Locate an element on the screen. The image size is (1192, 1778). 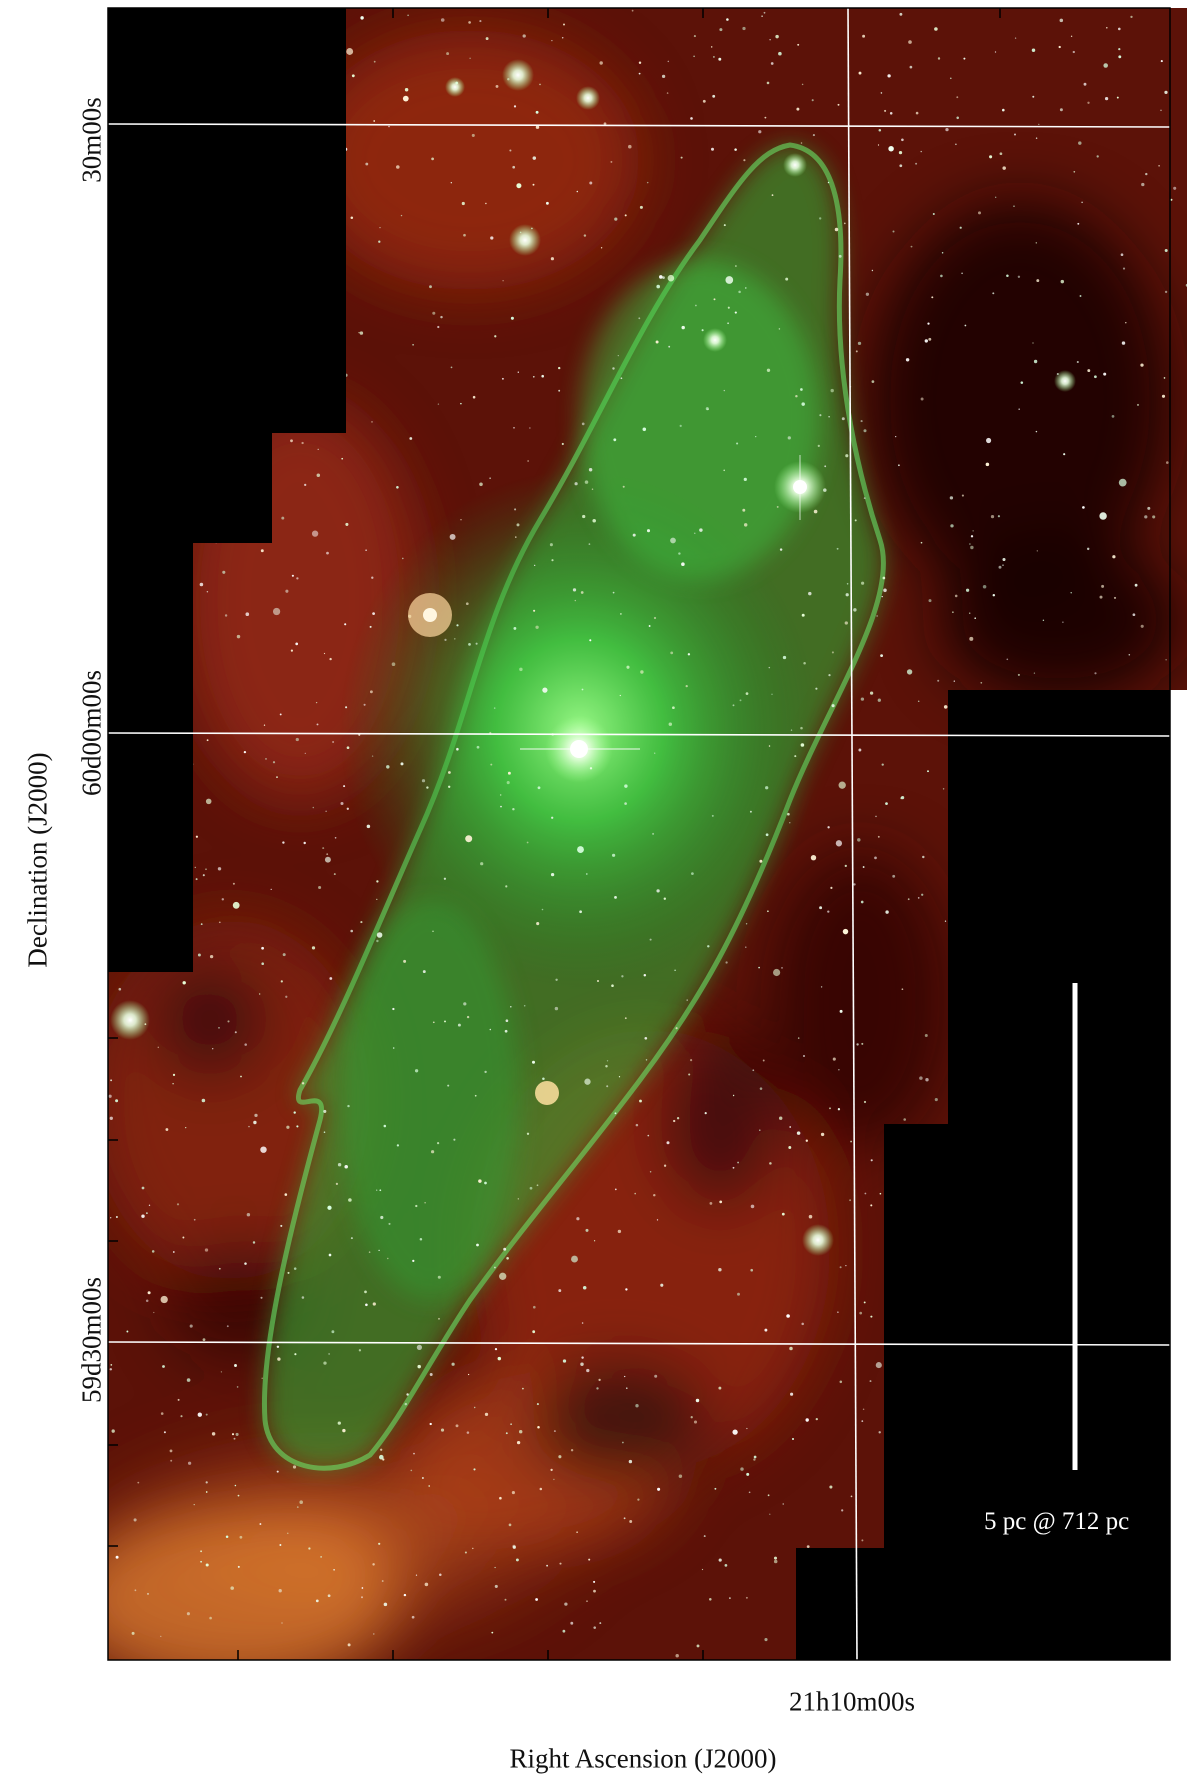
y-tick-label-59d30m: 59d30m00s is located at coordinates (91, 1340).